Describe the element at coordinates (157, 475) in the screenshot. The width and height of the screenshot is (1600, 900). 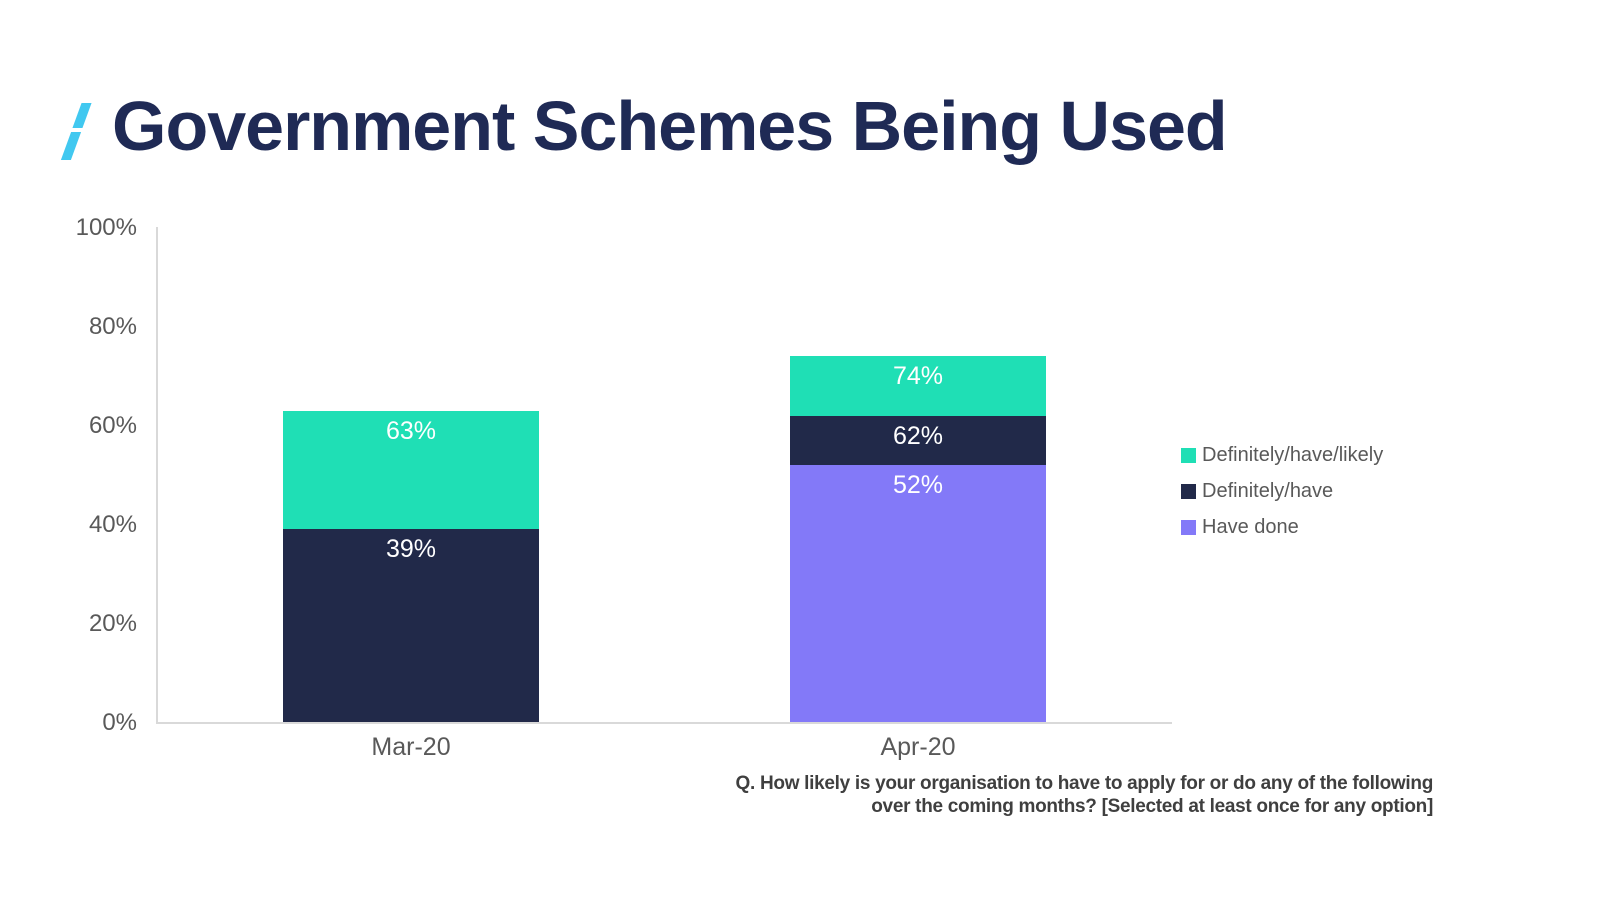
I see `y-axis-line` at that location.